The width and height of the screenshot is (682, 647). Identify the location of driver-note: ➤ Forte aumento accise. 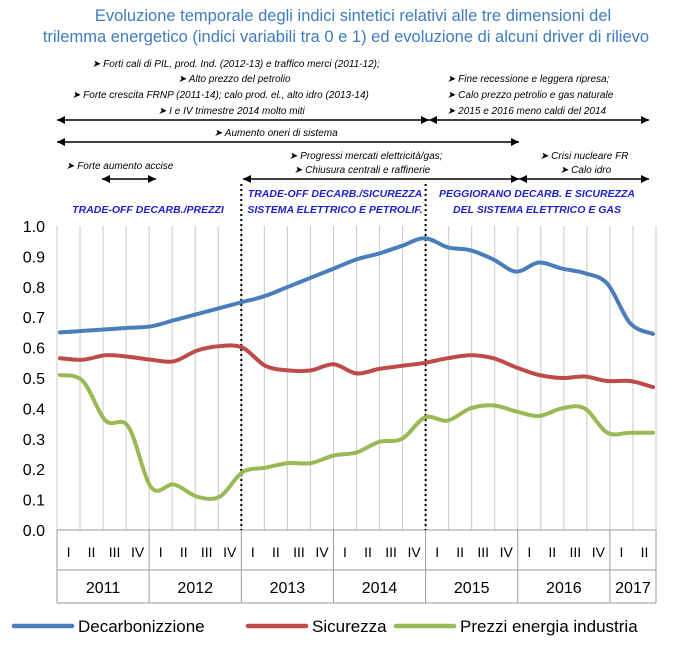
(120, 166).